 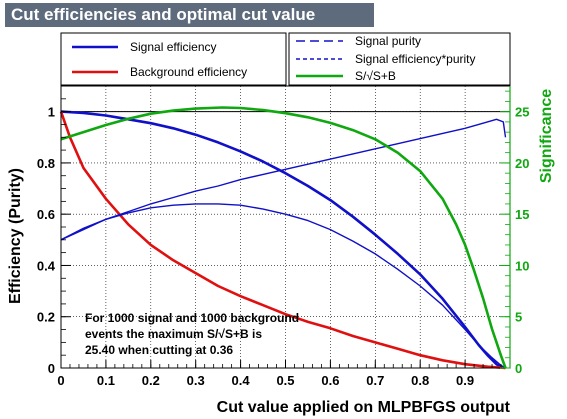 I want to click on legend-label-signal-efficiency-purity: Signal efficiency*purity, so click(x=415, y=59).